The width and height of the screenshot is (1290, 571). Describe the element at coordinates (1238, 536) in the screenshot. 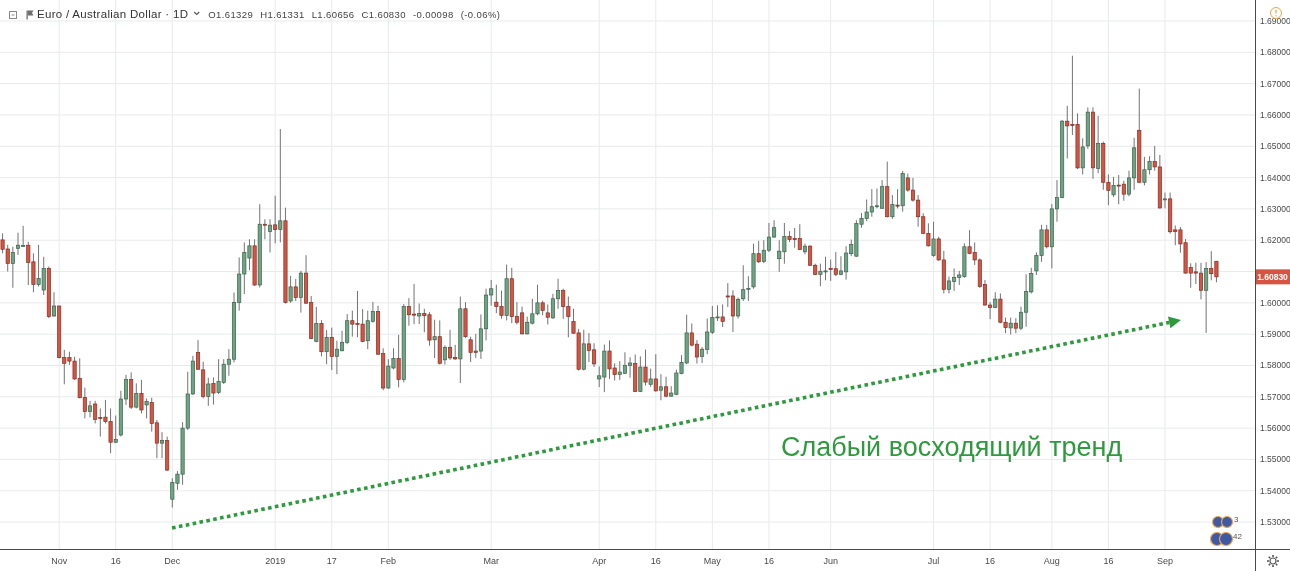

I see `annotation: 42` at that location.